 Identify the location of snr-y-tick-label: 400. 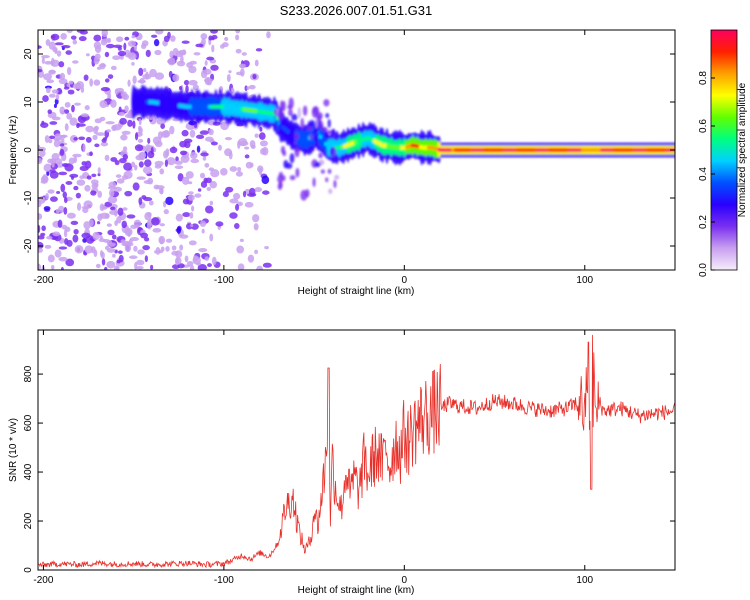
(28, 471).